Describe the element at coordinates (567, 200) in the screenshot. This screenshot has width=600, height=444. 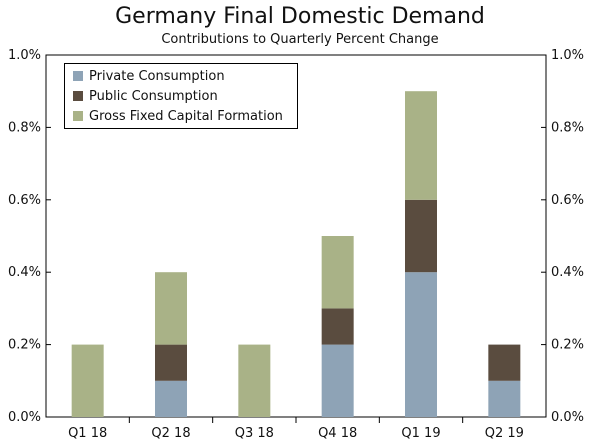
I see `y-tick-label-right: 0.6%` at that location.